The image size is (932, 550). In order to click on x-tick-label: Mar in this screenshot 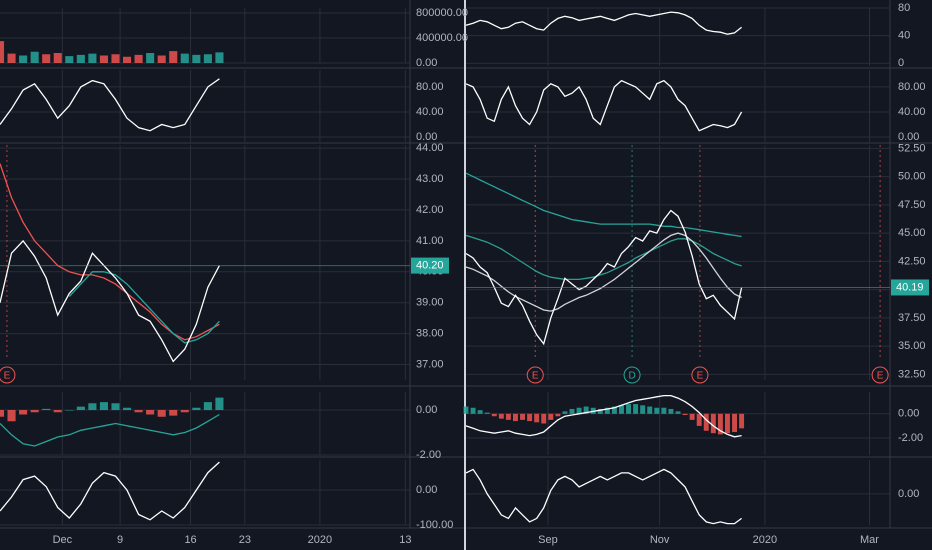, I will do `click(869, 540)`.